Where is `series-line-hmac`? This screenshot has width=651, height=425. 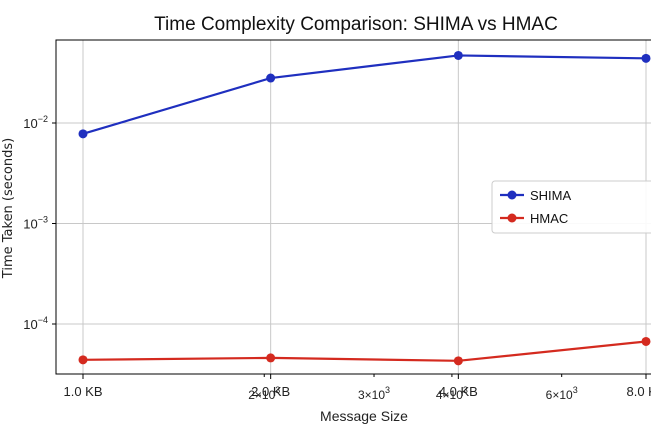
series-line-hmac is located at coordinates (364, 351).